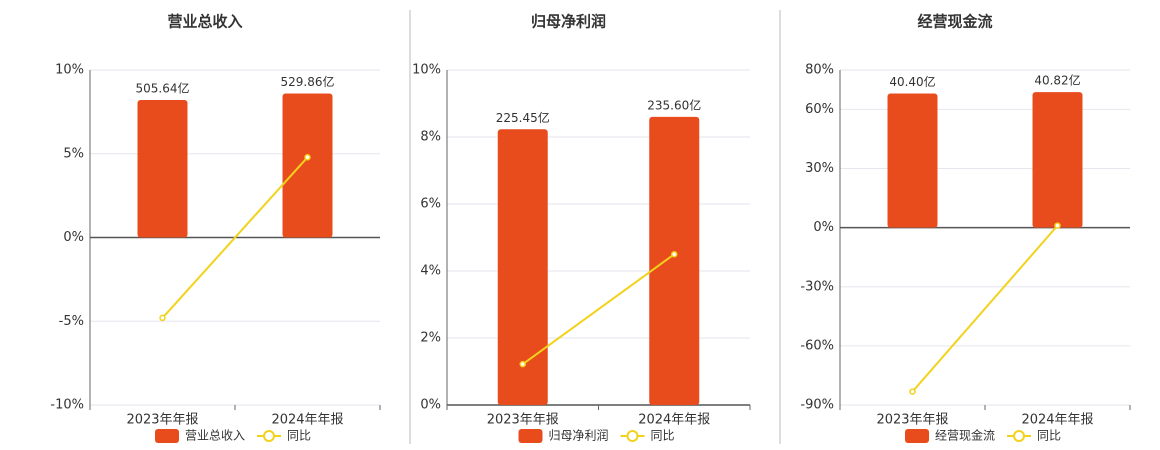  I want to click on y-tick-label: 60%, so click(819, 109).